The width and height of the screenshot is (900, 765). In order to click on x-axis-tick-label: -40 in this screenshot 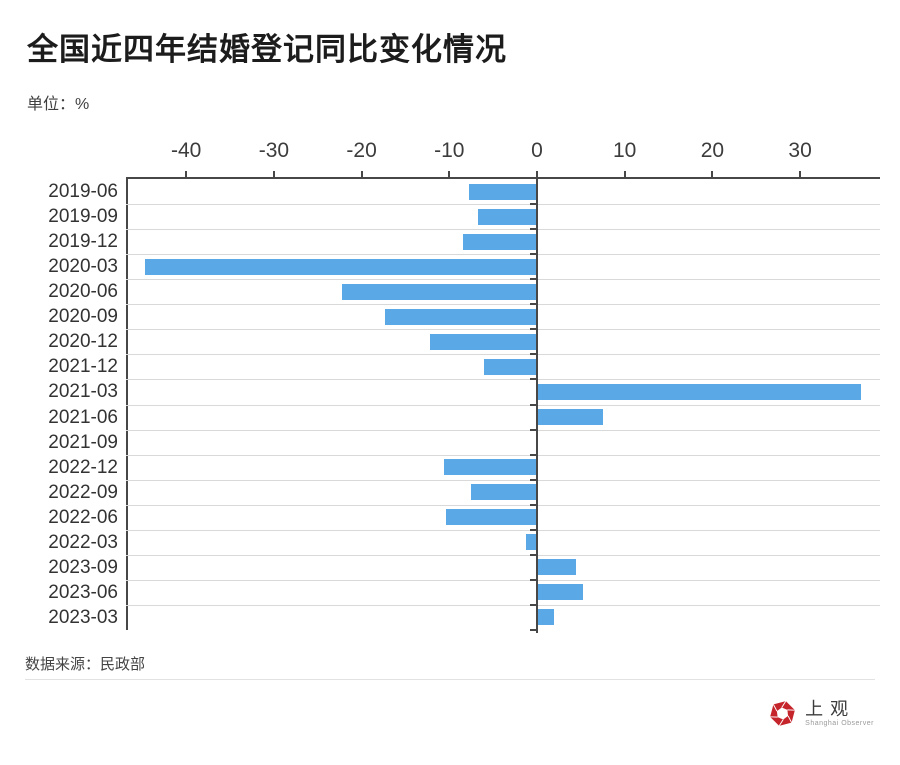, I will do `click(186, 150)`.